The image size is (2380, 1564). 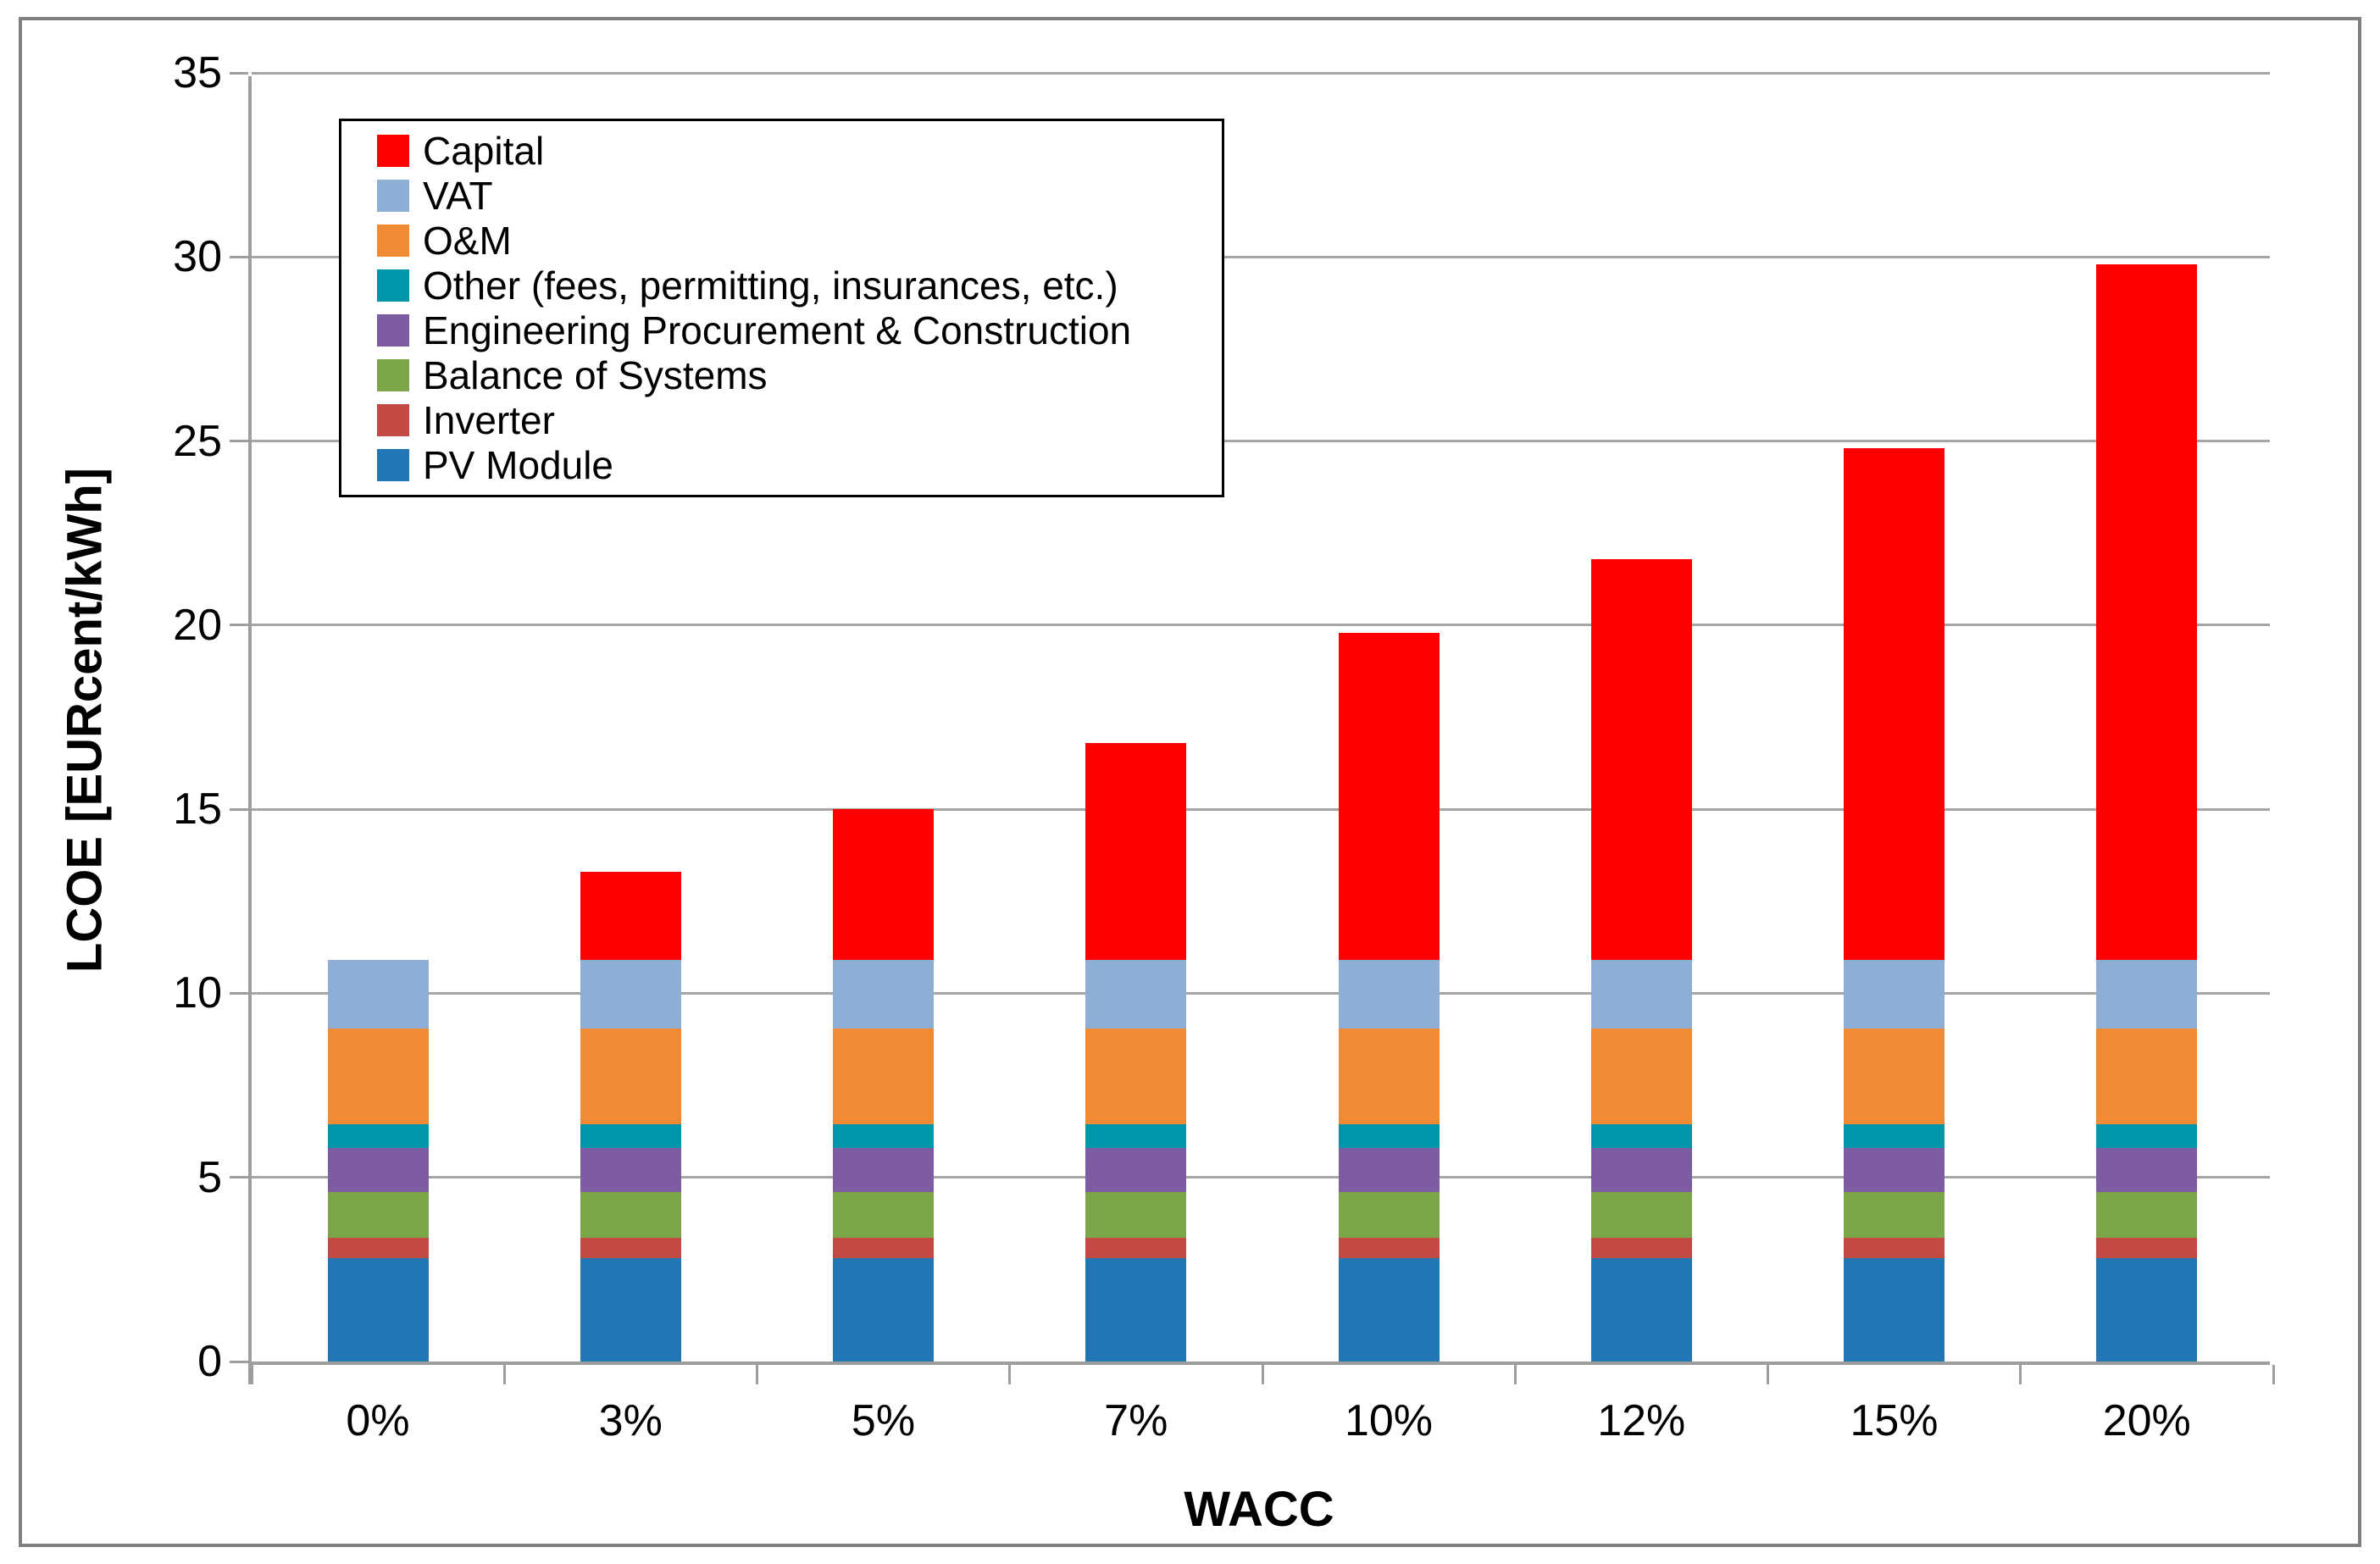 What do you see at coordinates (518, 465) in the screenshot?
I see `legend-label: PV Module` at bounding box center [518, 465].